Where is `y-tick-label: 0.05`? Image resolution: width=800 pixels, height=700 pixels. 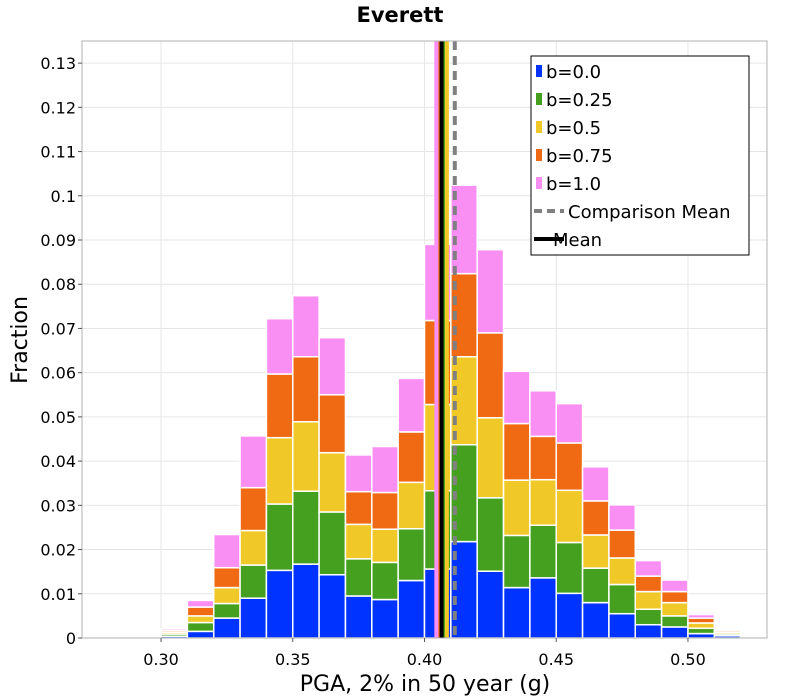
y-tick-label: 0.05 is located at coordinates (58, 417).